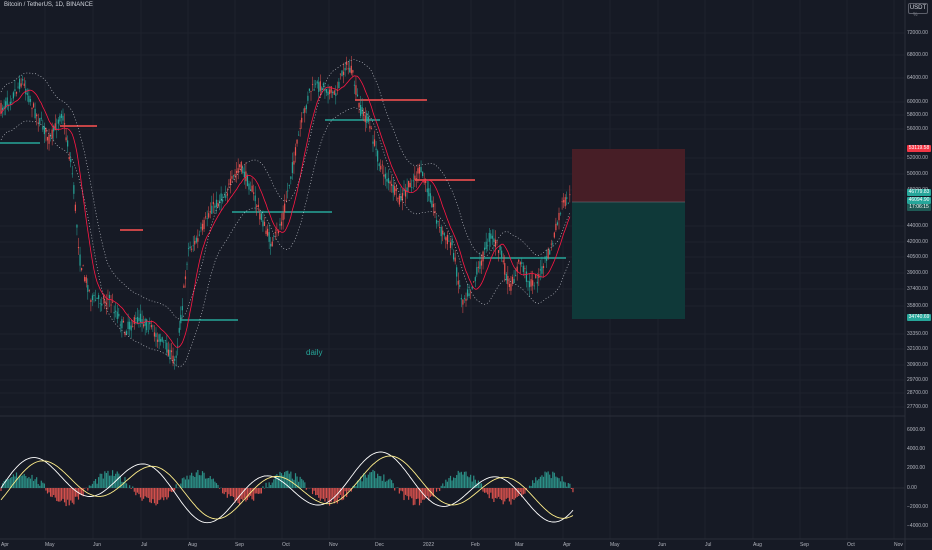 This screenshot has height=550, width=932. I want to click on price-axis-label: 32100.00, so click(917, 349).